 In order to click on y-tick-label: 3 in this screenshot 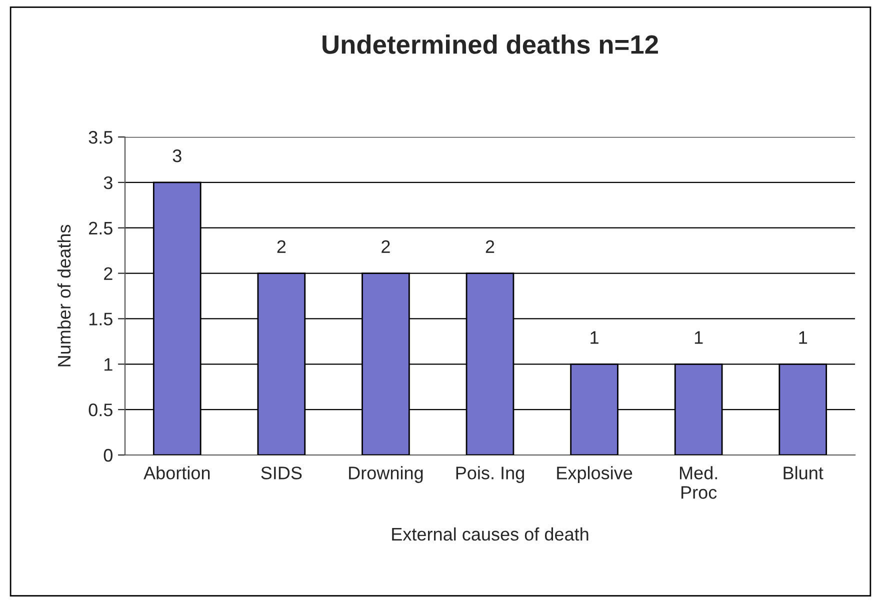, I will do `click(108, 183)`.